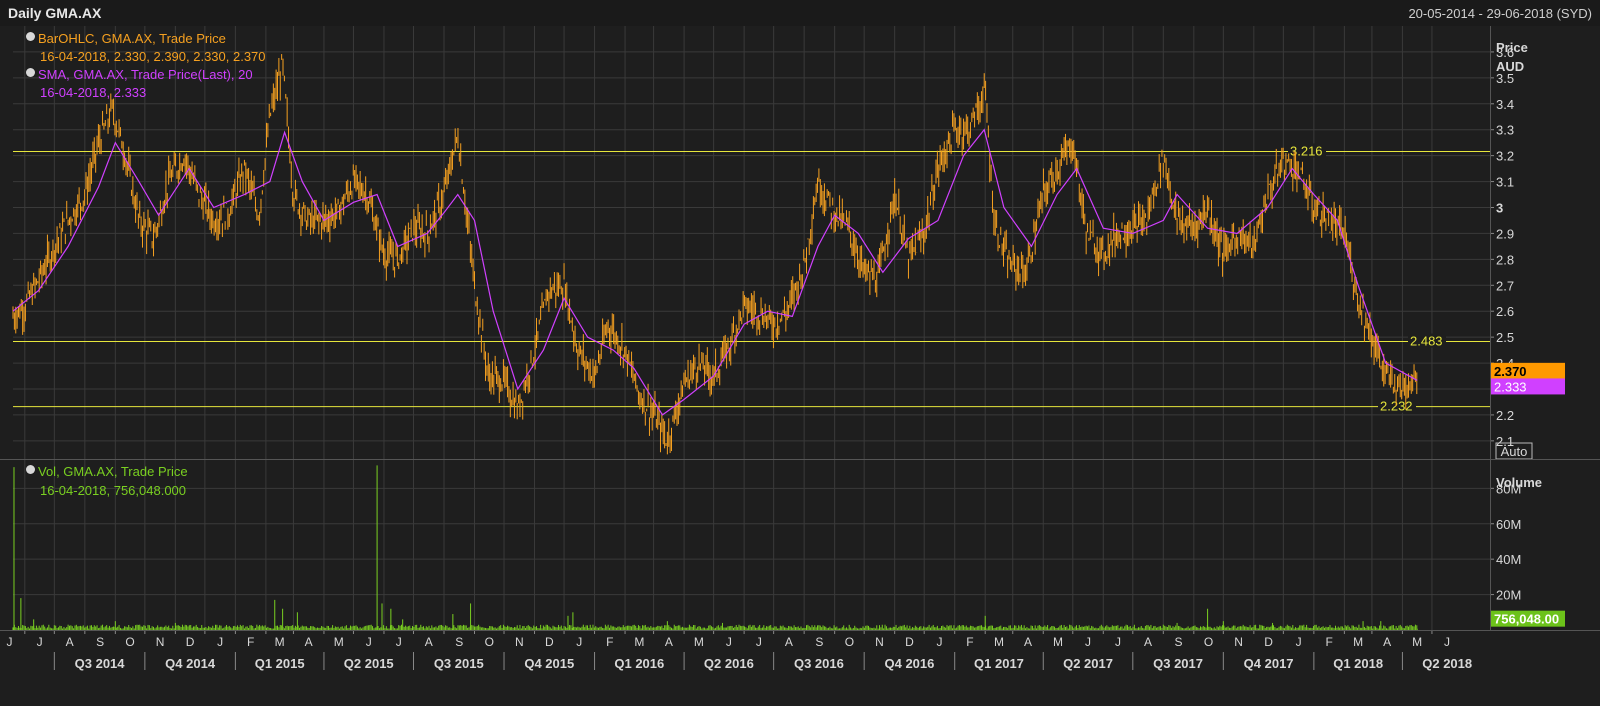 The image size is (1600, 706). Describe the element at coordinates (999, 663) in the screenshot. I see `quarter-tick-label: Q1 2017` at that location.